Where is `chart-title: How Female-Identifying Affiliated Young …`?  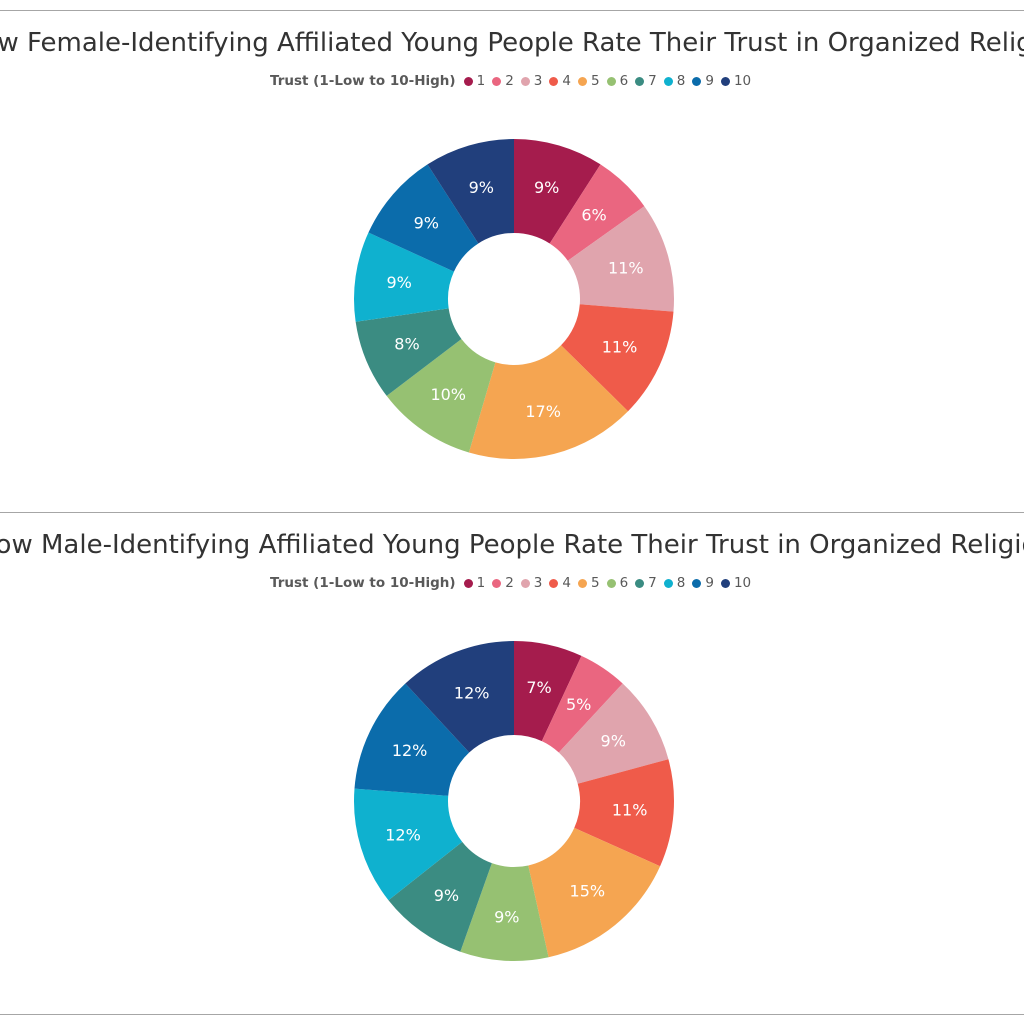 chart-title: How Female-Identifying Affiliated Young … is located at coordinates (512, 43).